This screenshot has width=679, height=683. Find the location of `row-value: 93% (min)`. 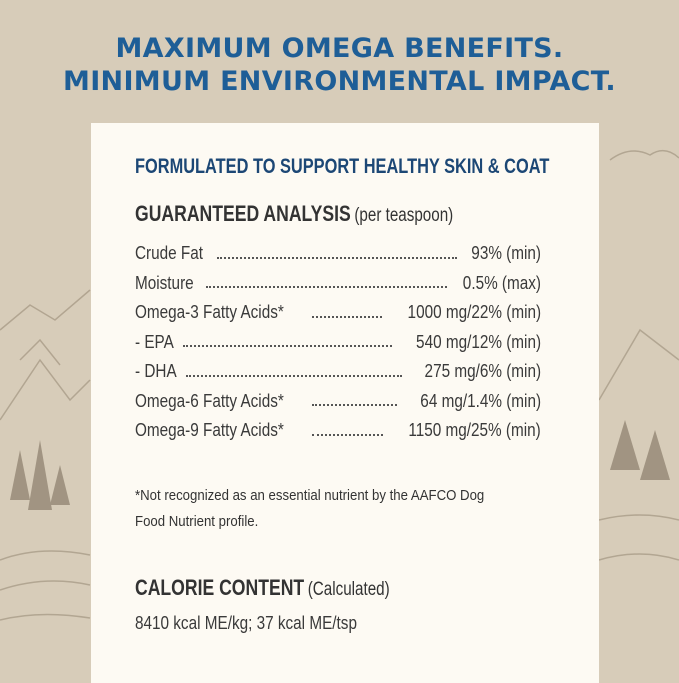

row-value: 93% (min) is located at coordinates (506, 253).